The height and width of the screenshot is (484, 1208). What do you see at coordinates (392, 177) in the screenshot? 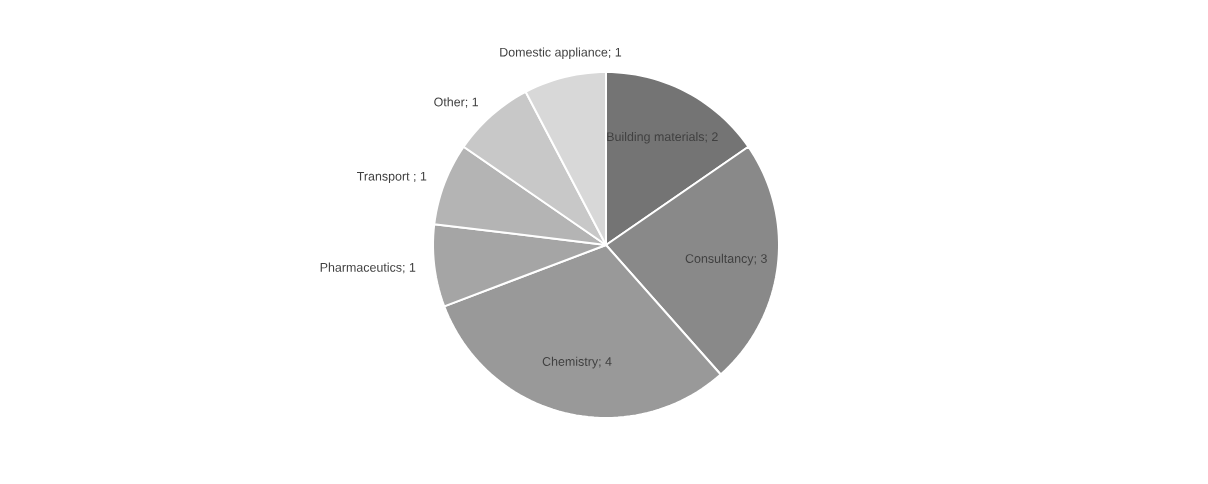
I see `slice-label: Transport ; 1` at bounding box center [392, 177].